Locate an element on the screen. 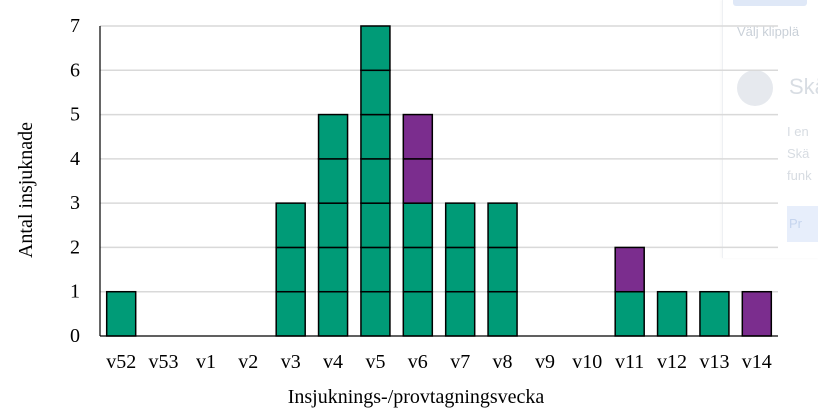 The width and height of the screenshot is (818, 417). x-tick-v13: v13 is located at coordinates (714, 362).